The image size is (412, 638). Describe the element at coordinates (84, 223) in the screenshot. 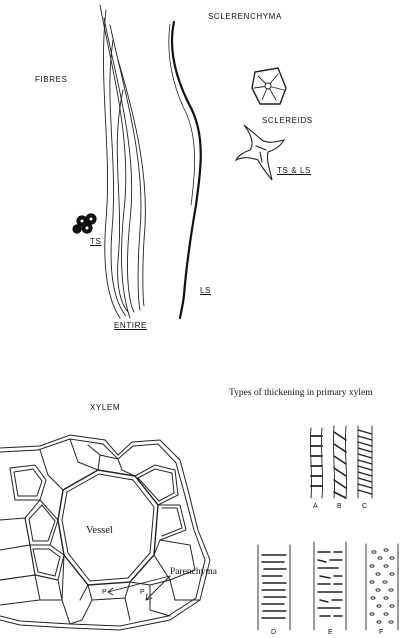

I see `fibre-ts-drawing` at that location.